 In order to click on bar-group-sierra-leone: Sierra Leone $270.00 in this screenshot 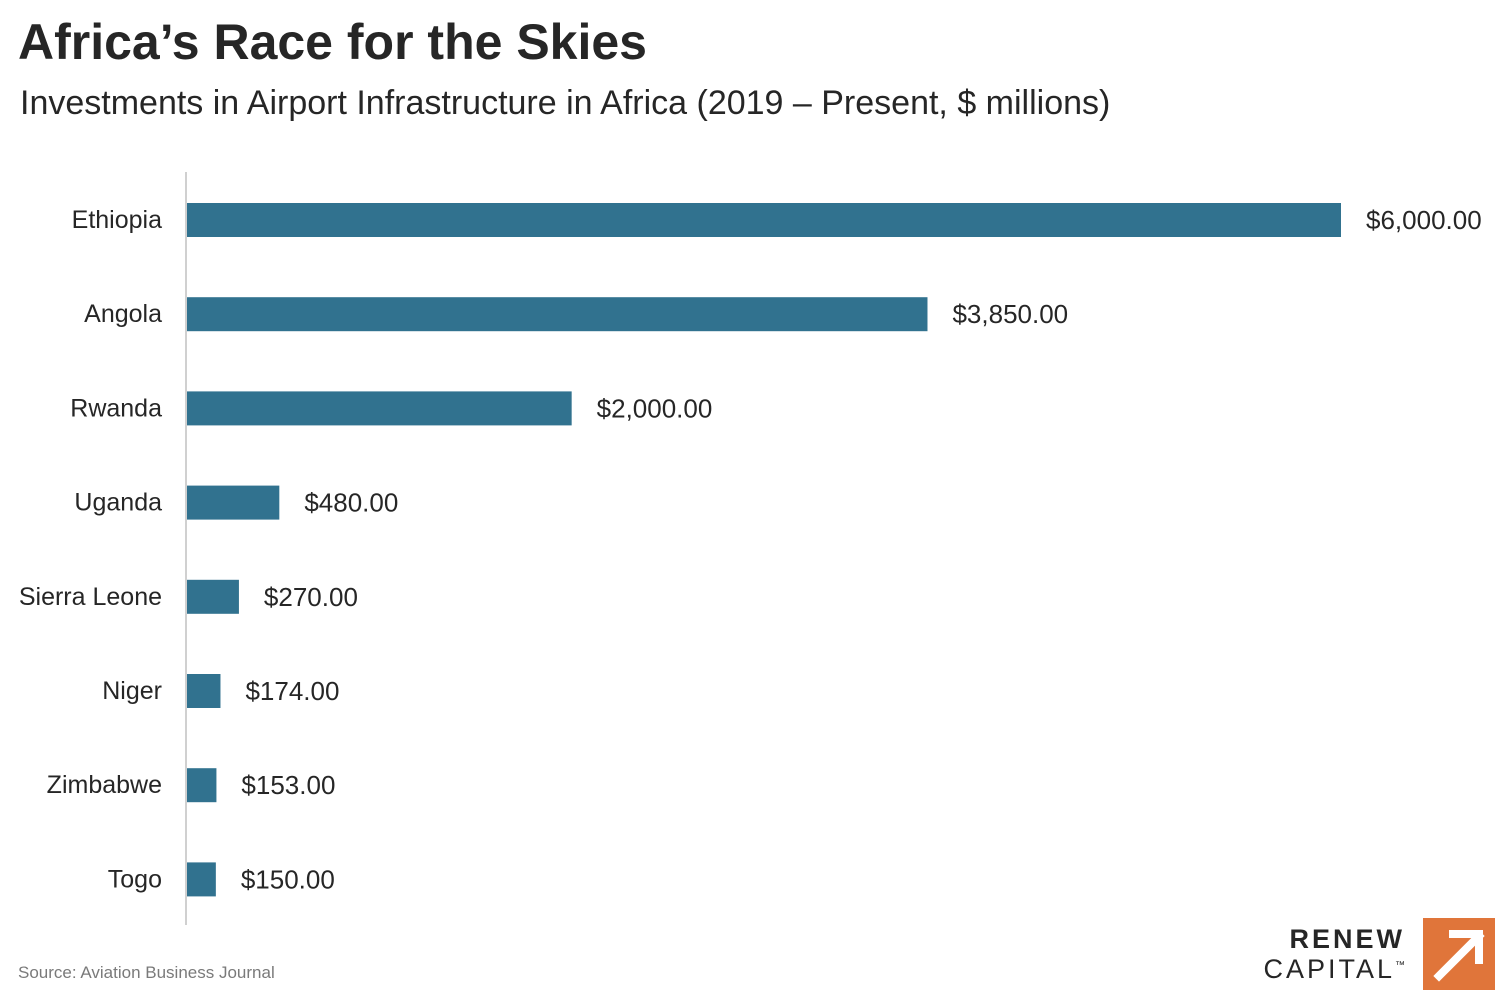, I will do `click(188, 596)`.